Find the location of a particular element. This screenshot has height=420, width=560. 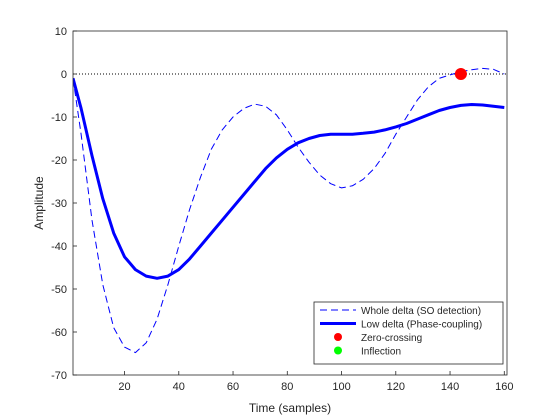

x-tick-label: 20 is located at coordinates (124, 387).